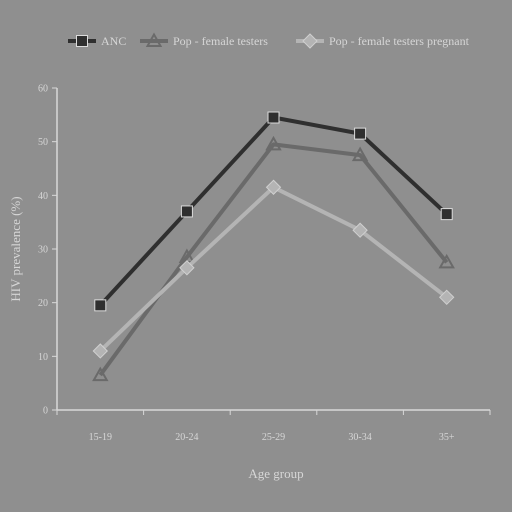 The width and height of the screenshot is (512, 512). What do you see at coordinates (273, 426) in the screenshot?
I see `x-ticks: 15-19 20-24 25-29 30-34 35+` at bounding box center [273, 426].